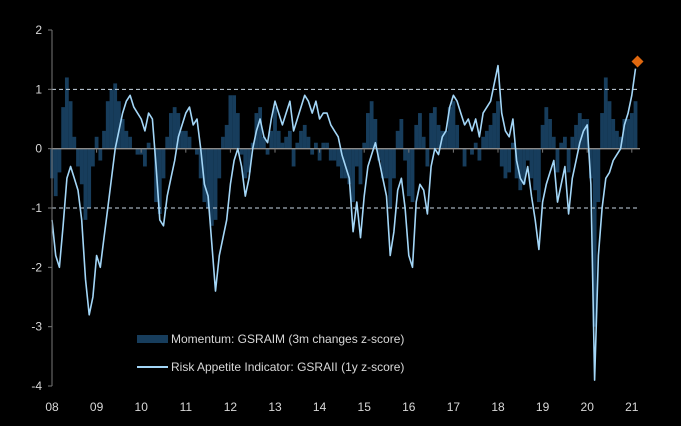  Describe the element at coordinates (38, 149) in the screenshot. I see `y-tick-label: 0` at that location.